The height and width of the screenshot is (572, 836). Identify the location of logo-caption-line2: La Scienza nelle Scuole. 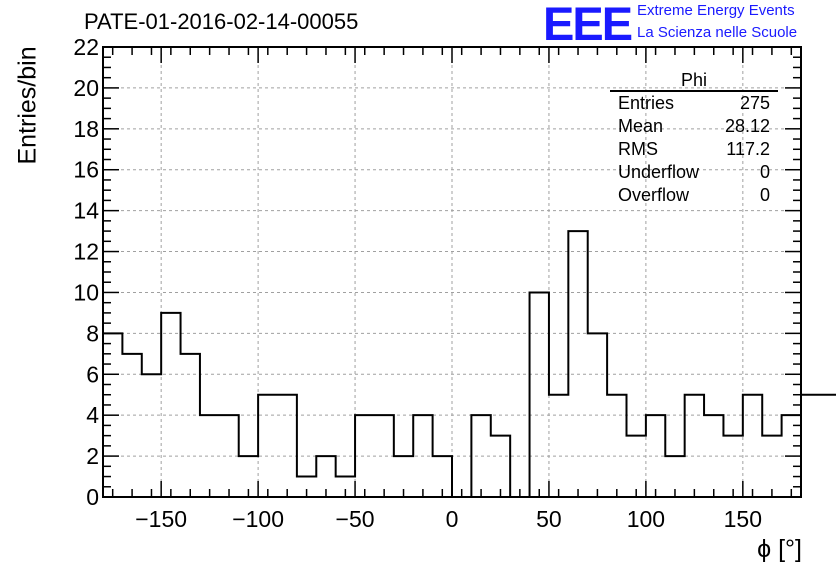
(717, 32).